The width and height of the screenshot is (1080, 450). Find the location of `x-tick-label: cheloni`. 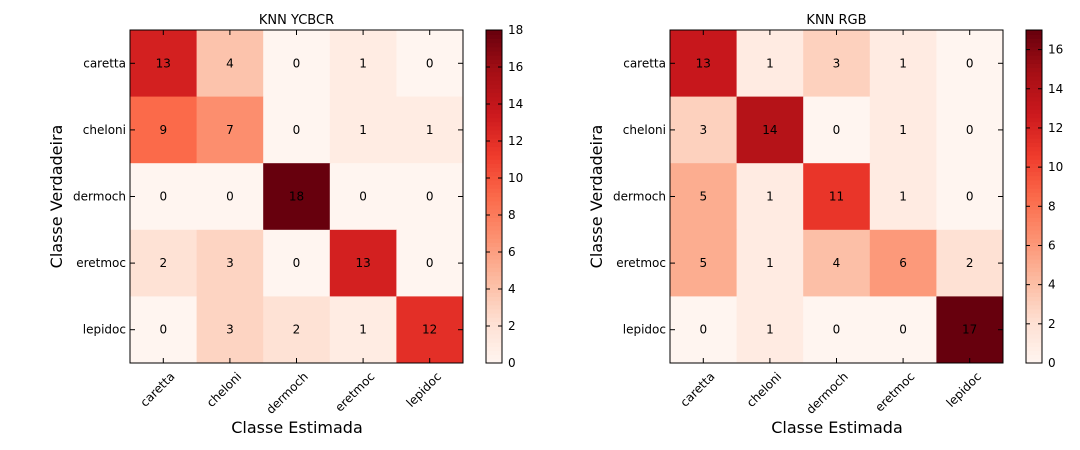

x-tick-label: cheloni is located at coordinates (224, 389).